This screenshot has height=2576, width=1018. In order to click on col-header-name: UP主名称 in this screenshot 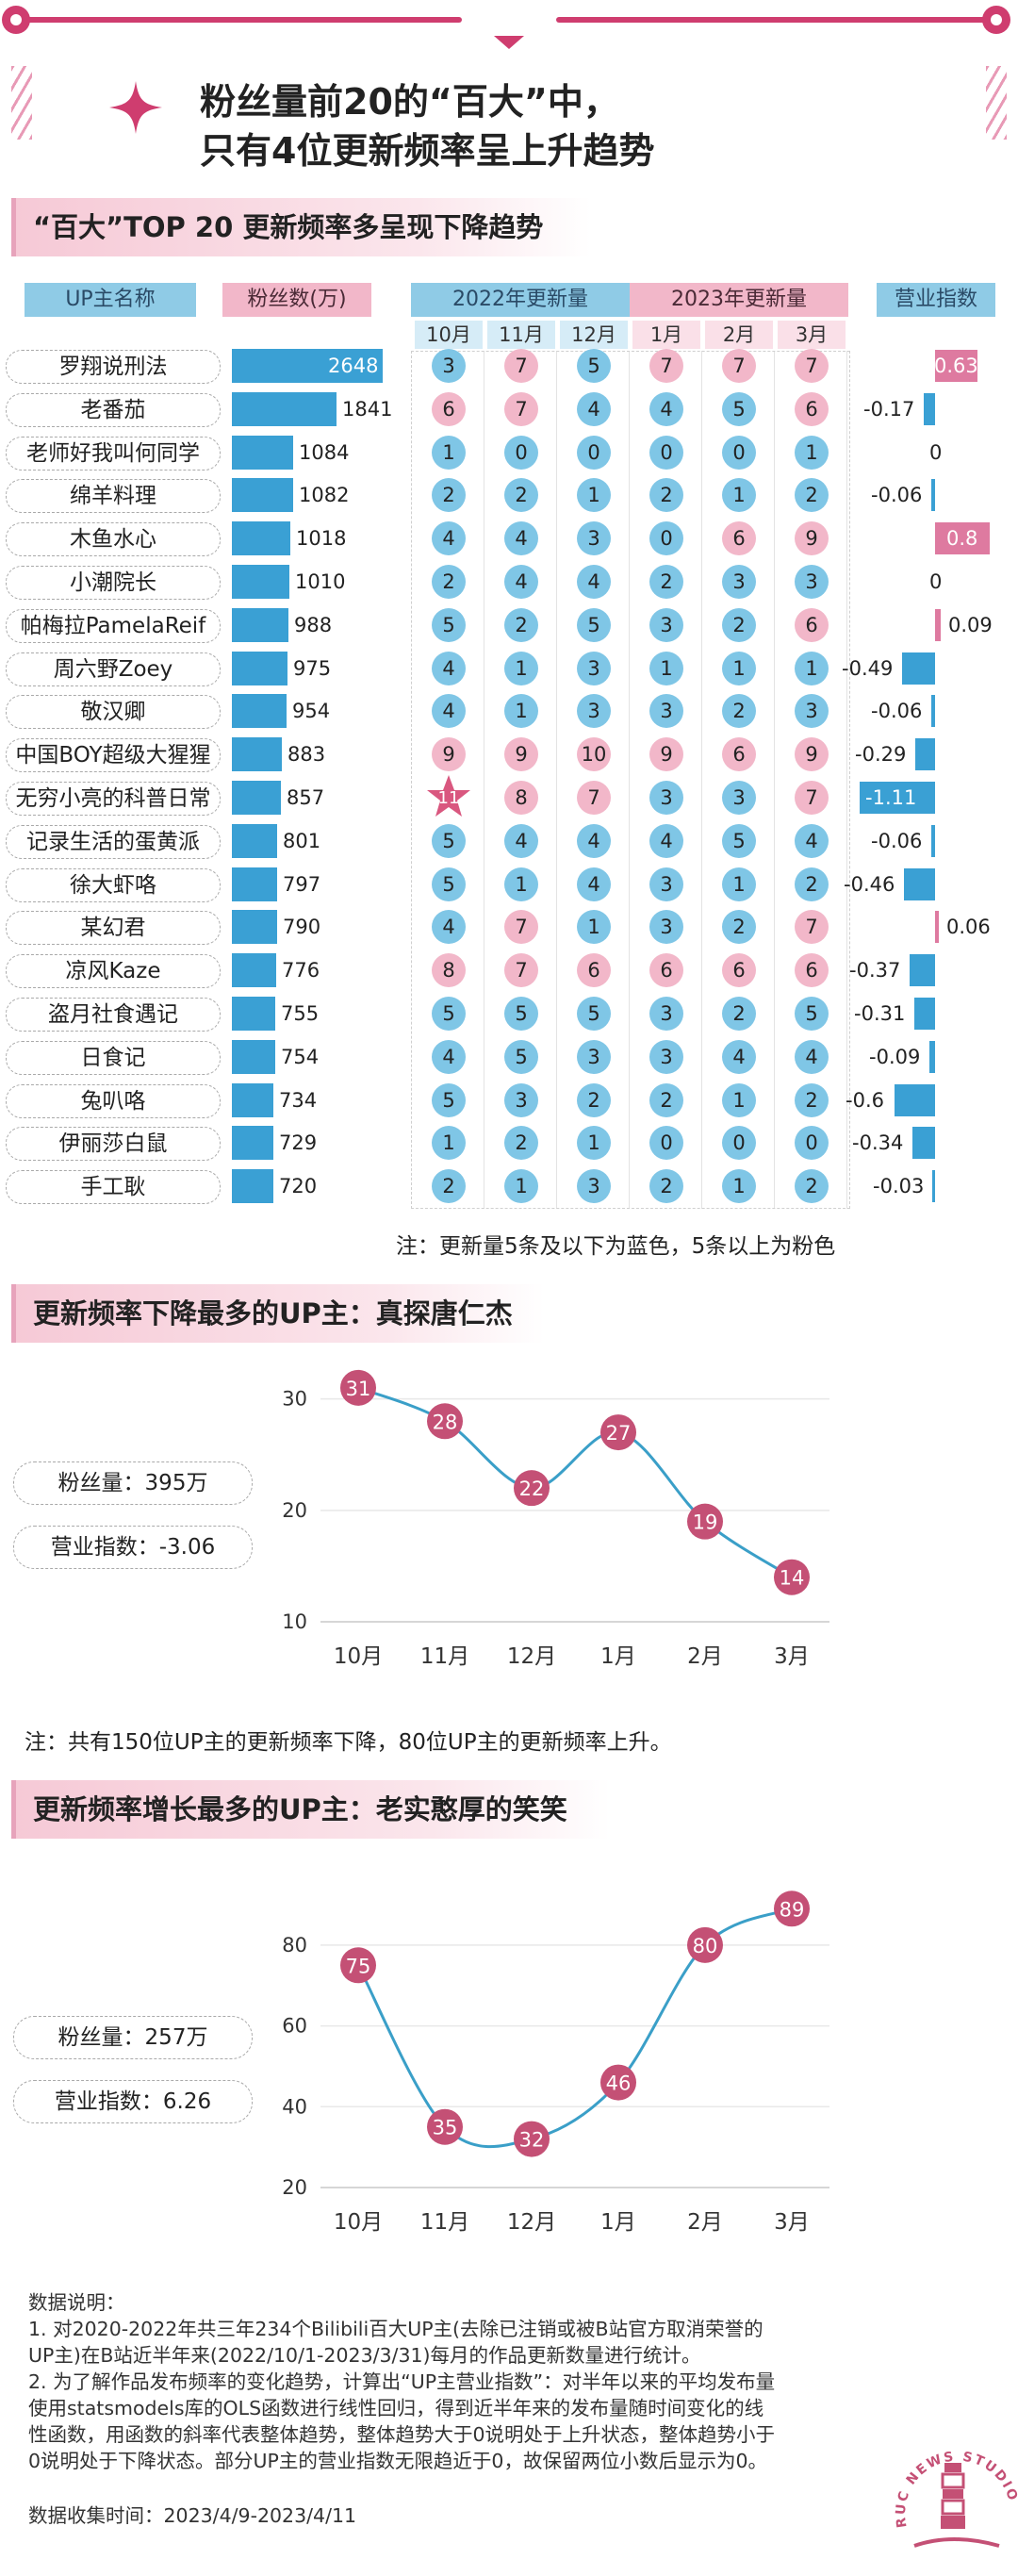, I will do `click(110, 300)`.